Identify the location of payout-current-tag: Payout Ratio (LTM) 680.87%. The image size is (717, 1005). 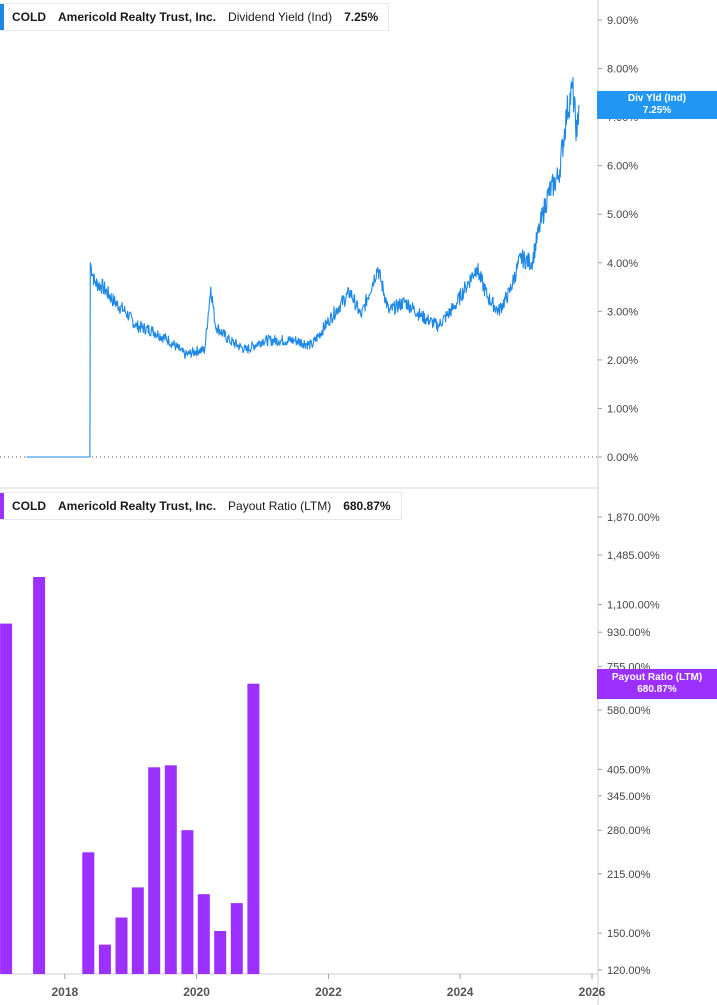
(657, 684).